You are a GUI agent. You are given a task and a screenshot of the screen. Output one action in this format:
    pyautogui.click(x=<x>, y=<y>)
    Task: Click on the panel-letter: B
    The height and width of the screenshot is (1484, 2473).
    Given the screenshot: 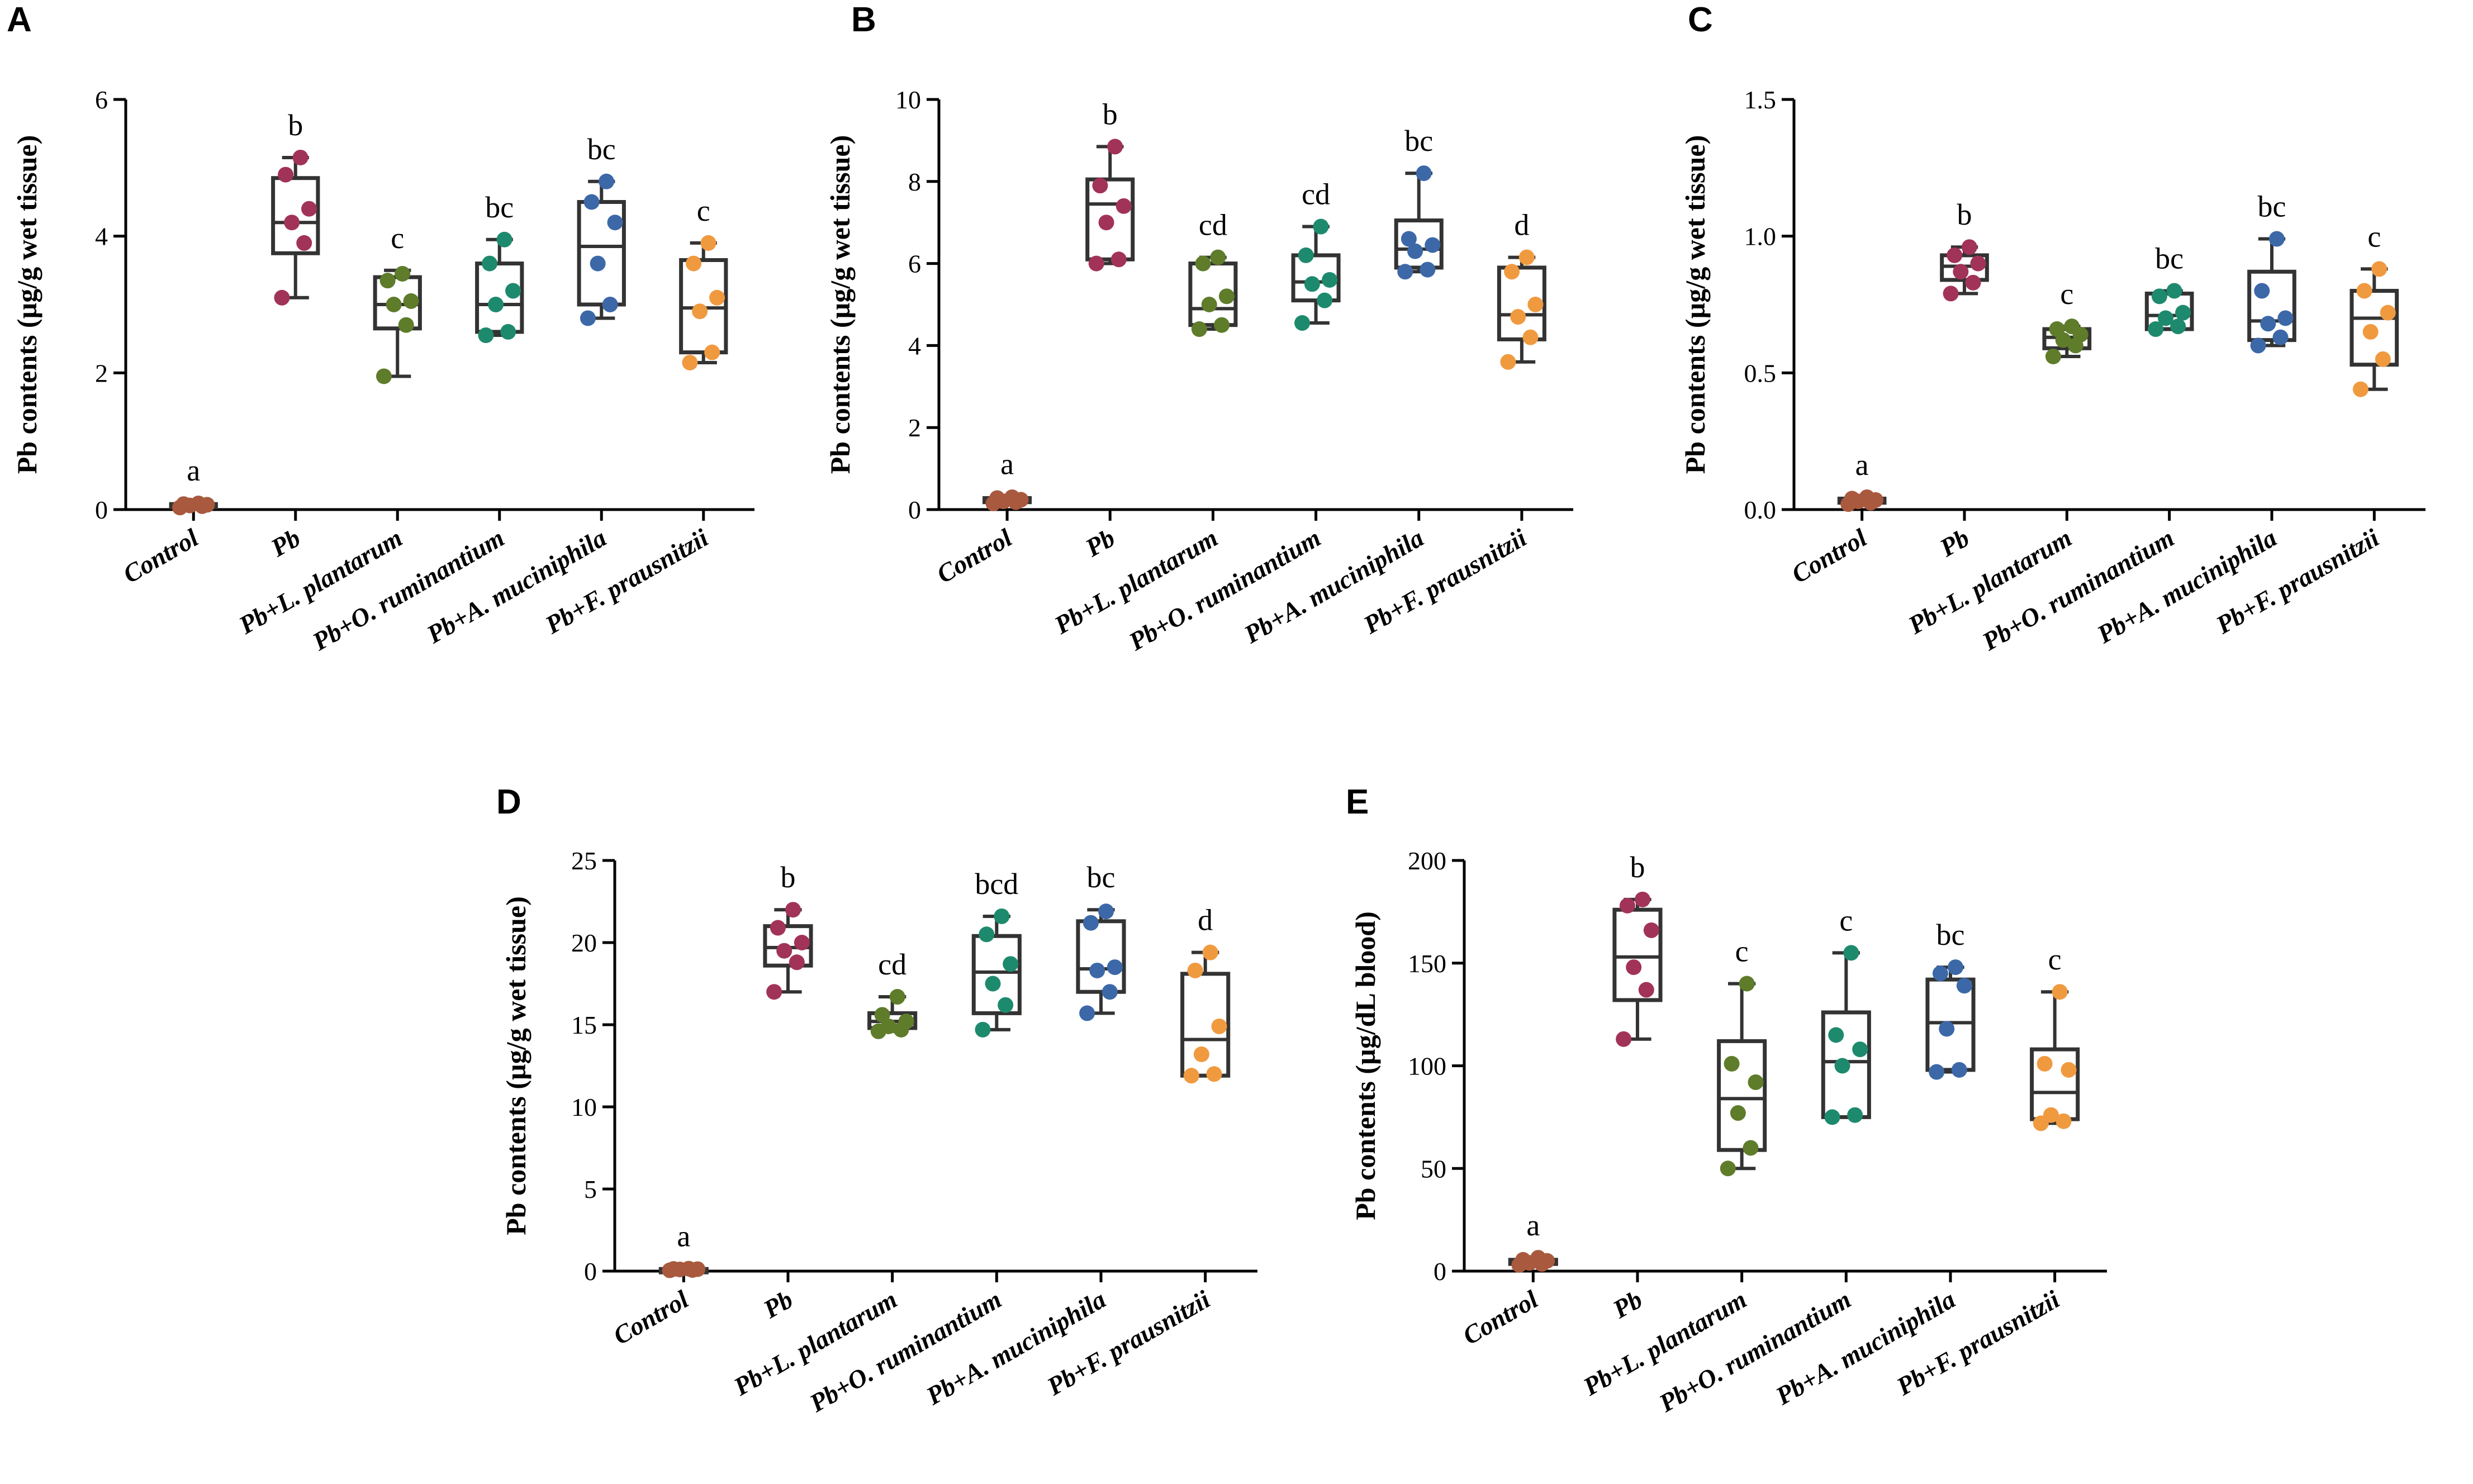 What is the action you would take?
    pyautogui.click(x=863, y=20)
    